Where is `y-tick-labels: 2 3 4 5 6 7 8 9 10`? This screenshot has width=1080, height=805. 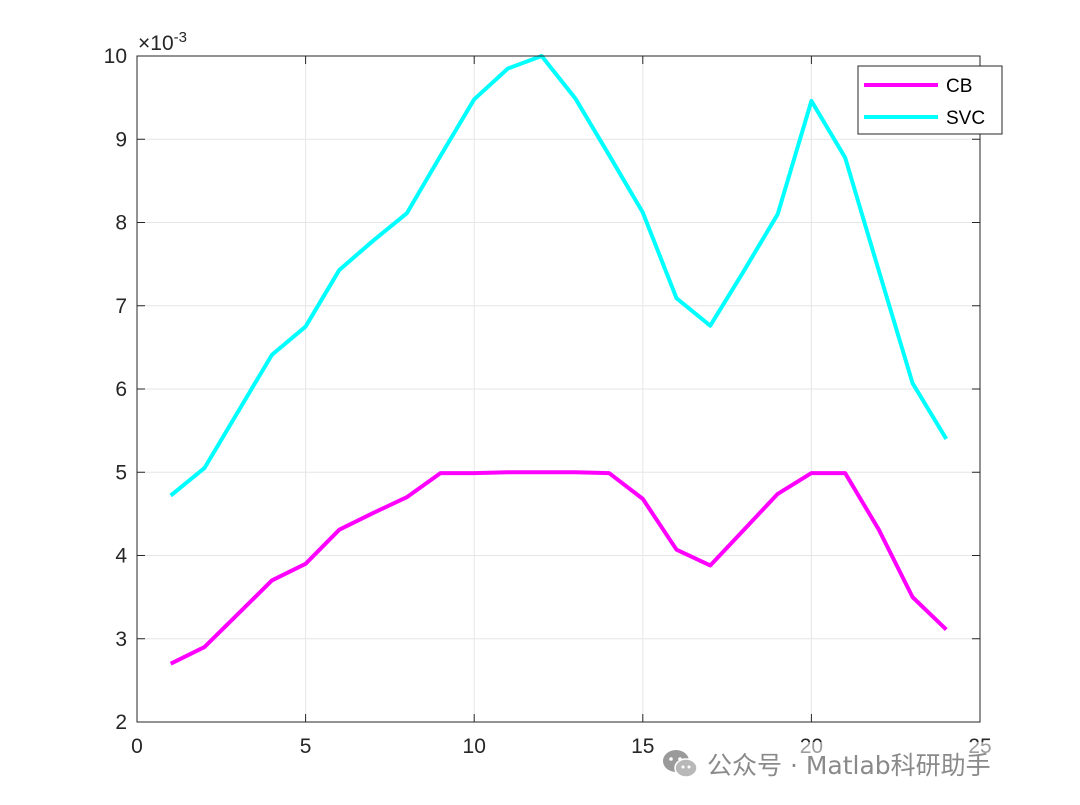
y-tick-labels: 2 3 4 5 6 7 8 9 10 is located at coordinates (116, 389).